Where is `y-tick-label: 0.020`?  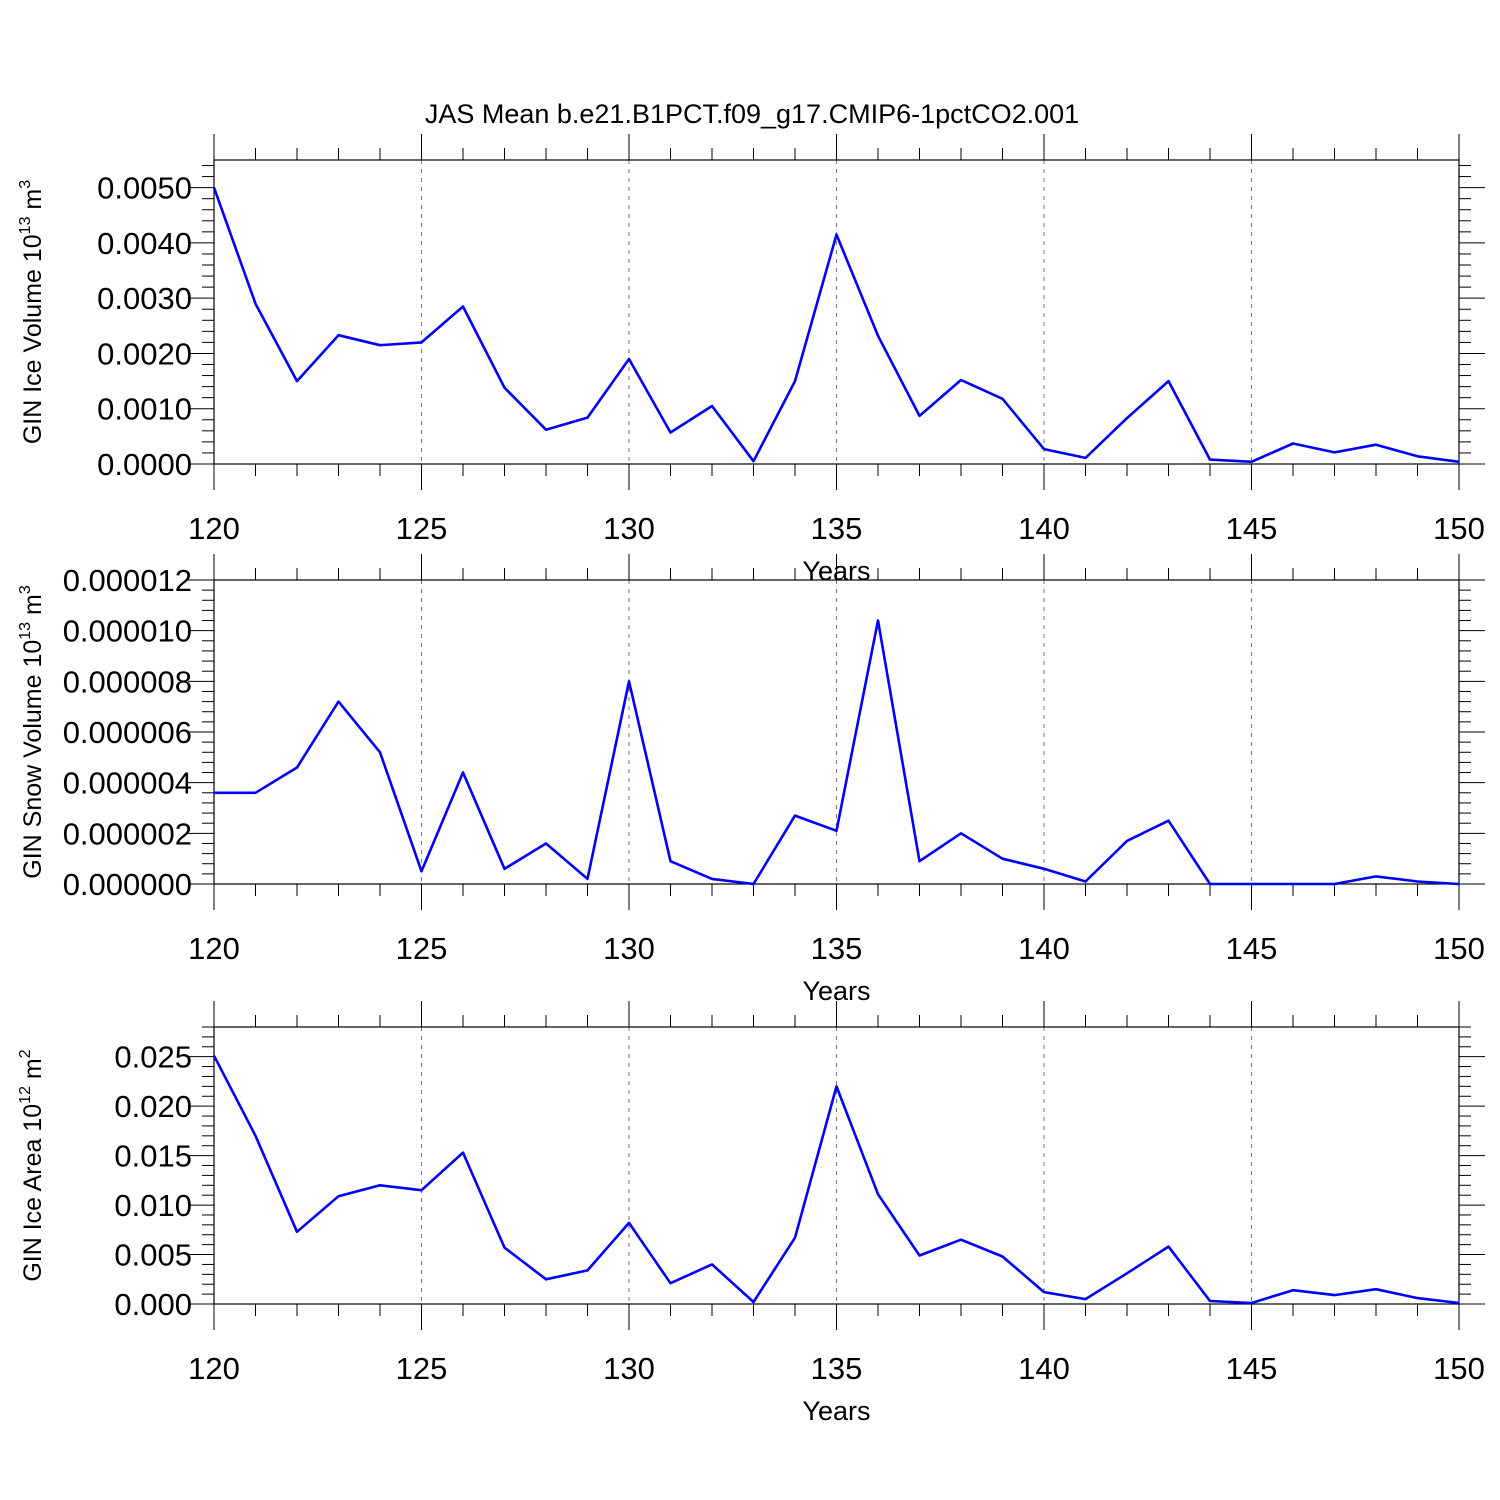 y-tick-label: 0.020 is located at coordinates (153, 1106).